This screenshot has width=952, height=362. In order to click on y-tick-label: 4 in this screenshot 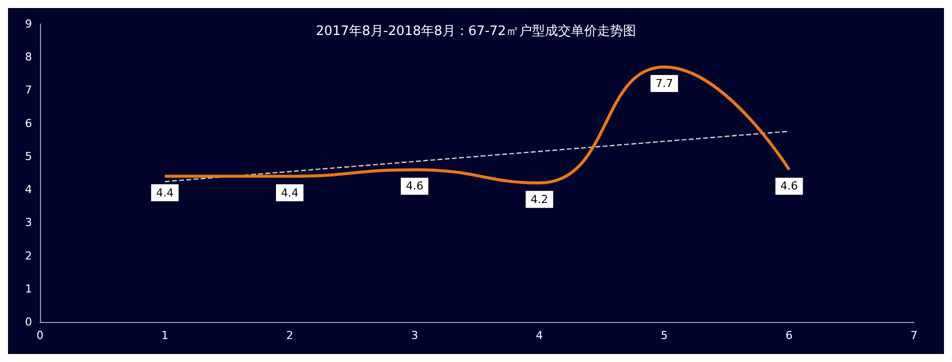, I will do `click(28, 189)`.